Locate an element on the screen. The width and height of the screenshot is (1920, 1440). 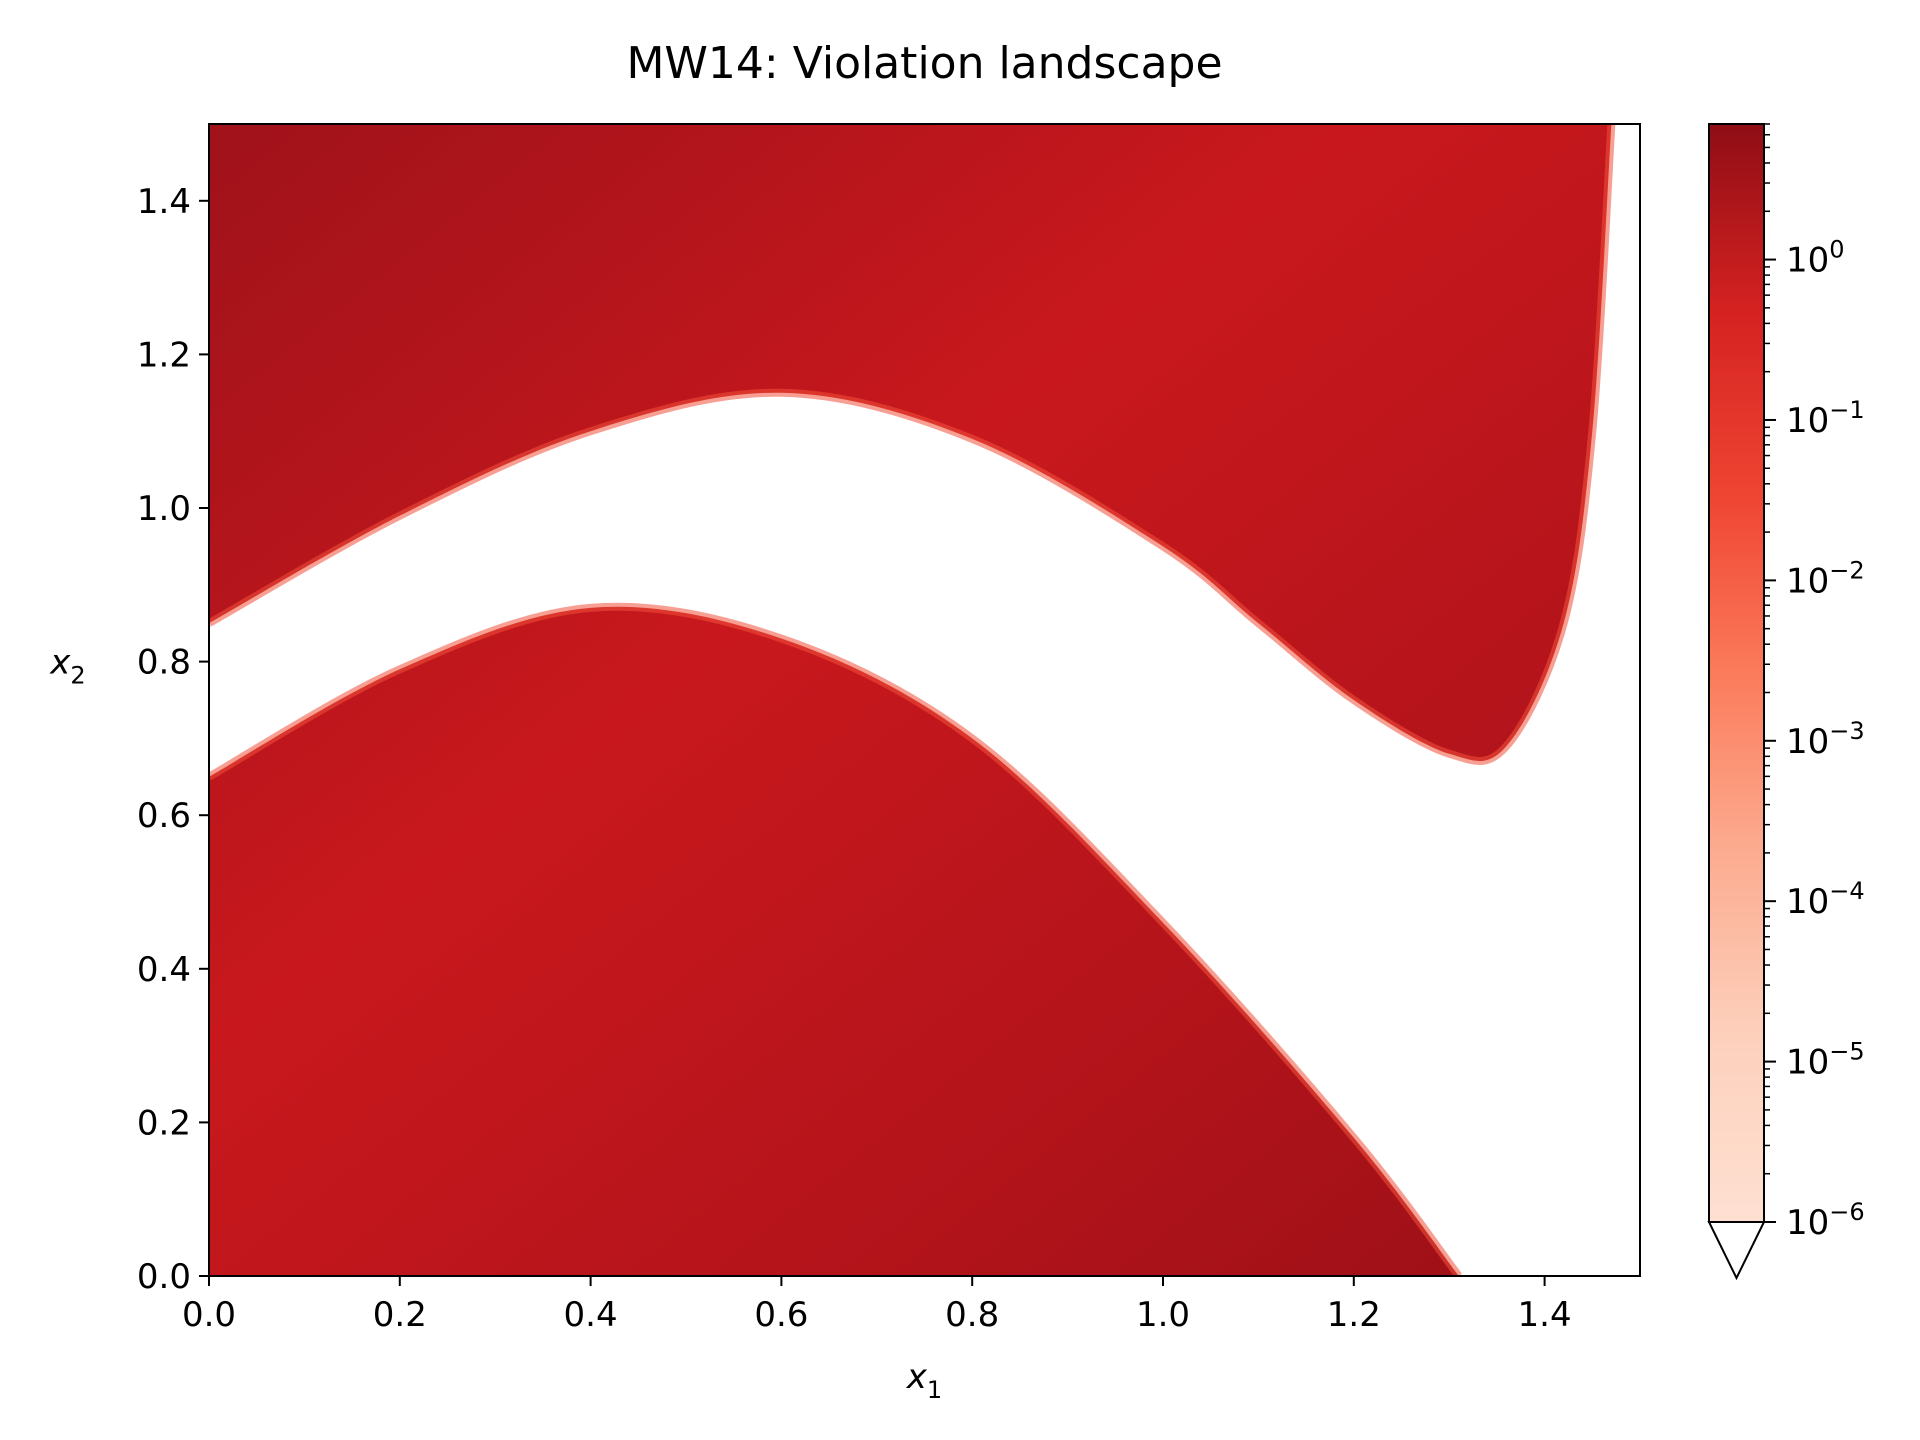
x-tick-label: 0.4 is located at coordinates (591, 1315).